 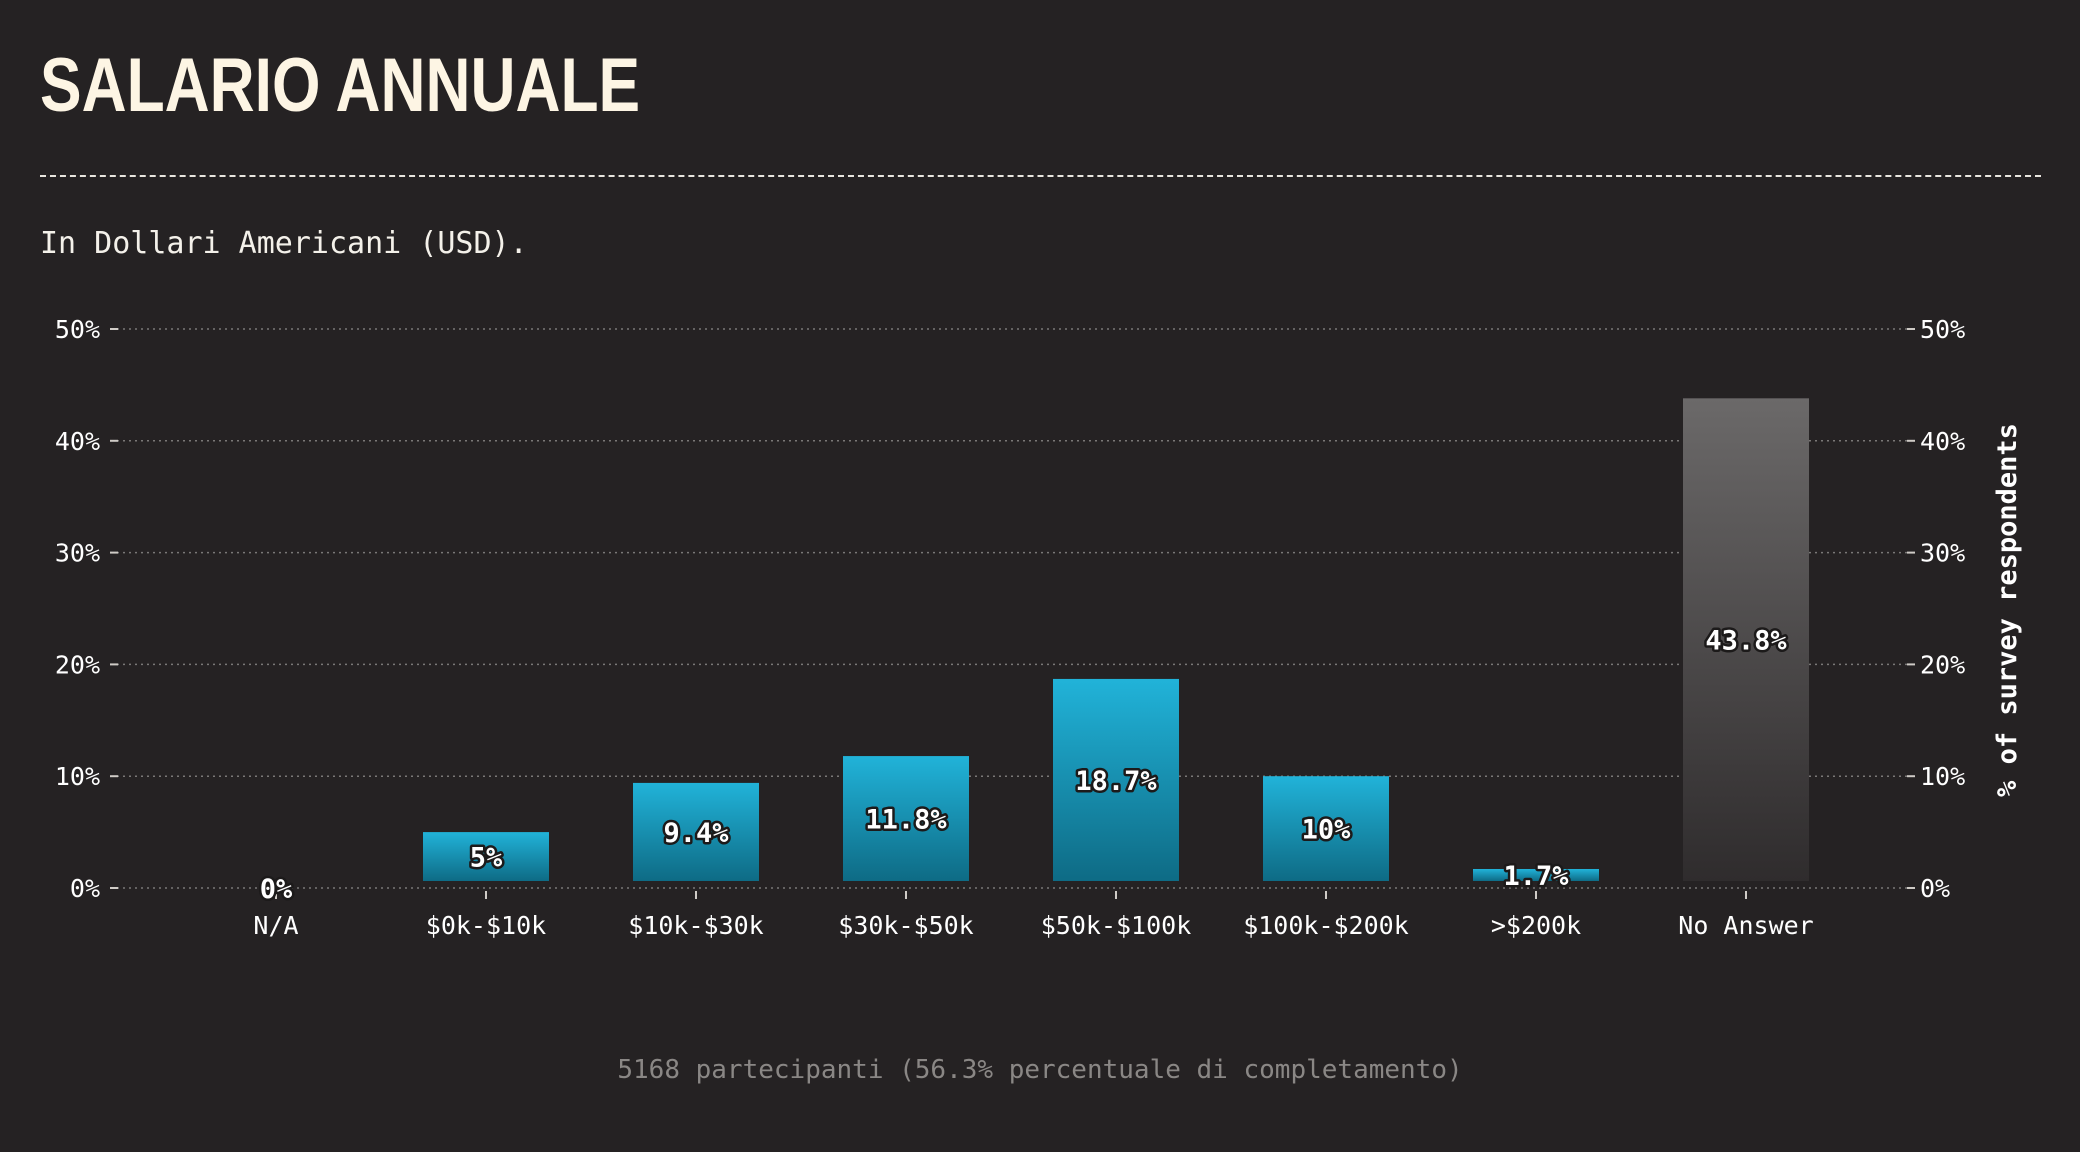 I want to click on category-label: >$200k, so click(x=1536, y=925).